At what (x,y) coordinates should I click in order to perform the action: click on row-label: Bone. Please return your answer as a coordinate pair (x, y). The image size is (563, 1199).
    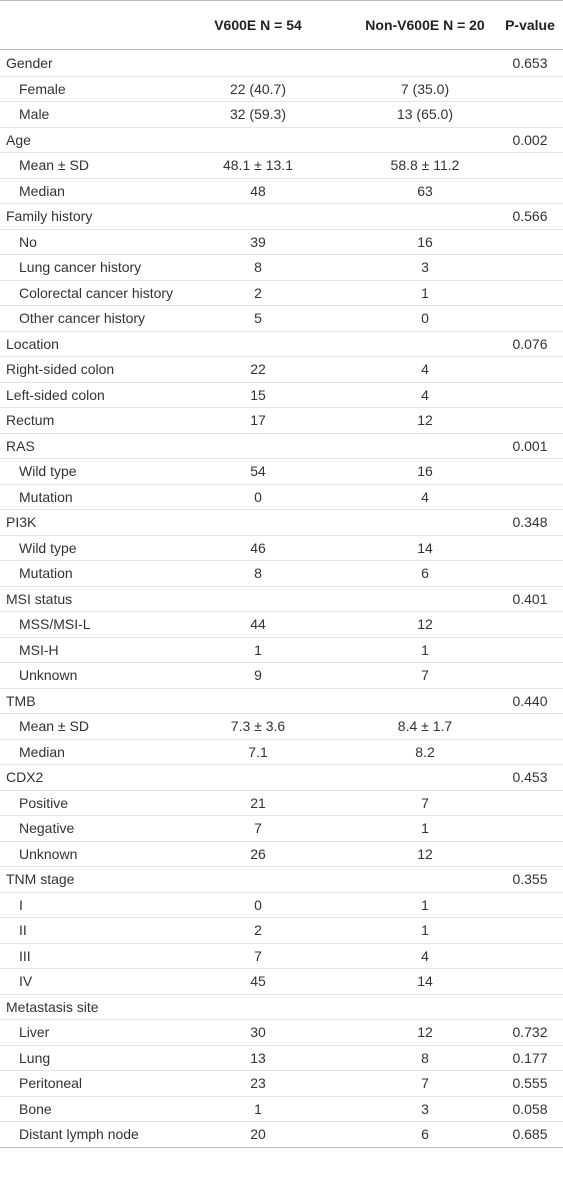
    Looking at the image, I should click on (35, 1108).